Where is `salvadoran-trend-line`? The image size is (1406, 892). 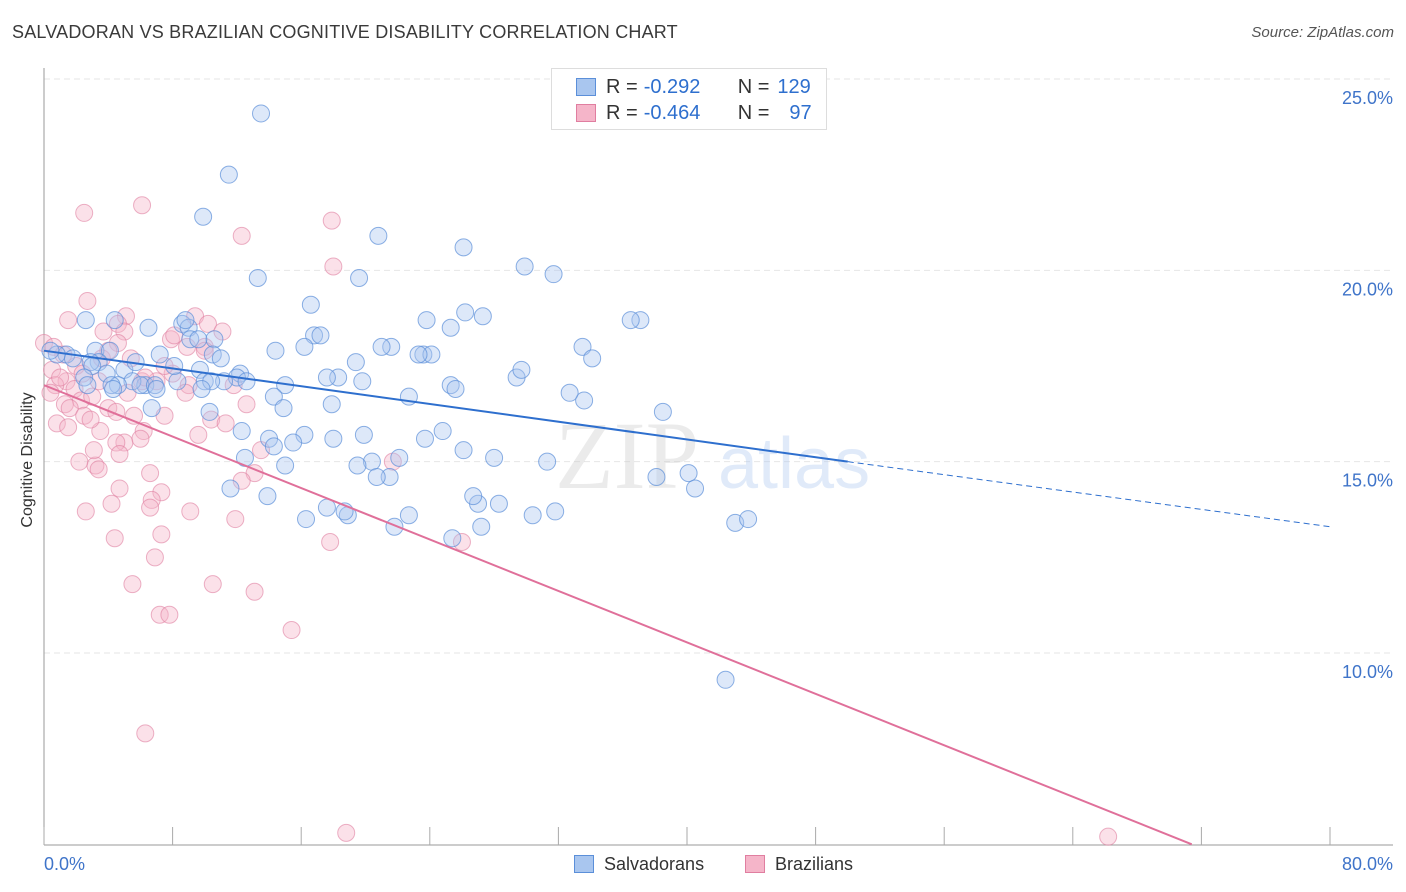 salvadoran-trend-line is located at coordinates (445, 406).